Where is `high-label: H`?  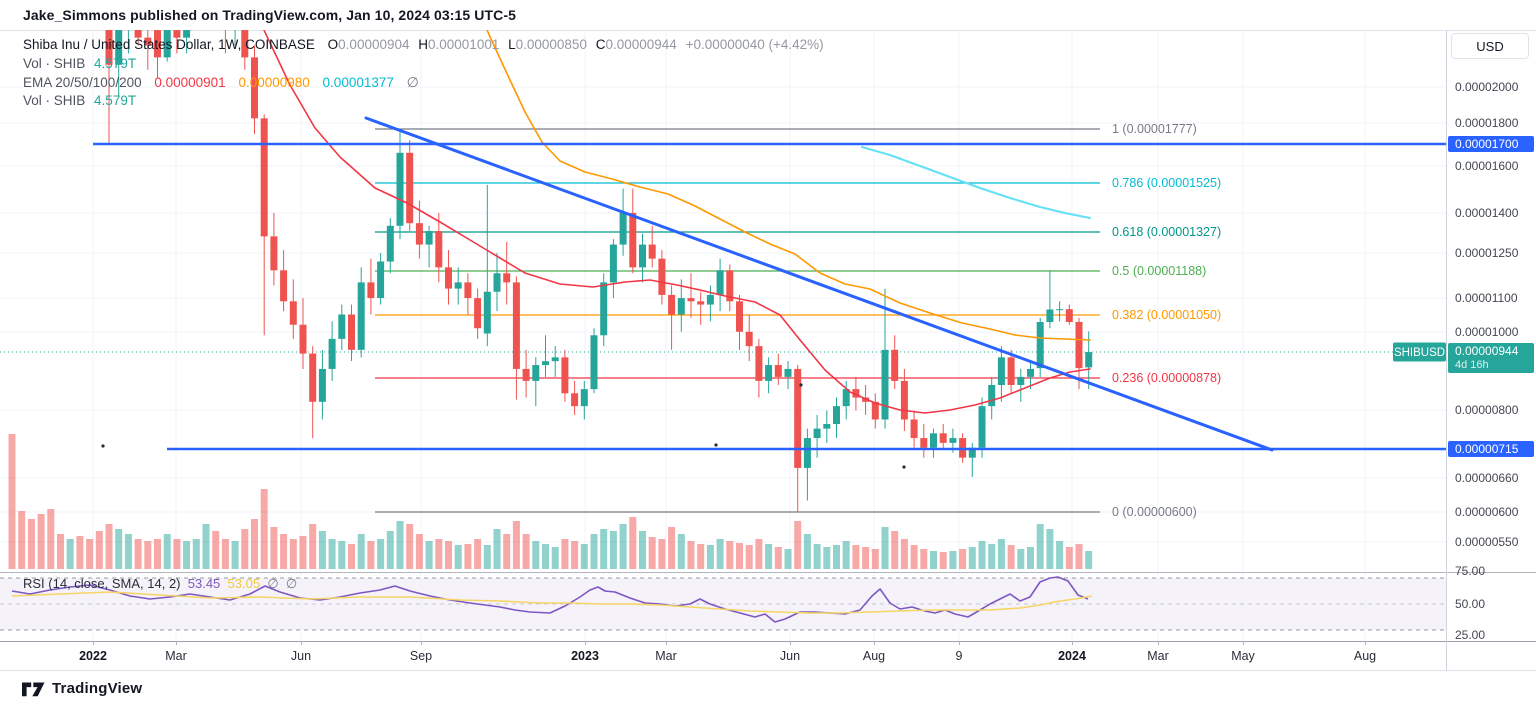 high-label: H is located at coordinates (423, 44).